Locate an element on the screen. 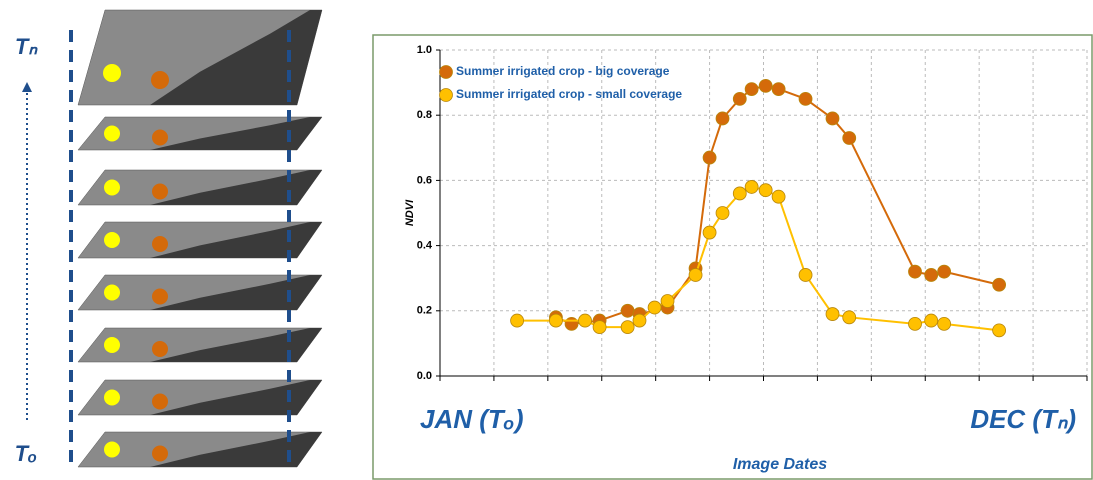 This screenshot has width=1093, height=480. legend-label: Summer irrigated crop - small coverage is located at coordinates (569, 94).